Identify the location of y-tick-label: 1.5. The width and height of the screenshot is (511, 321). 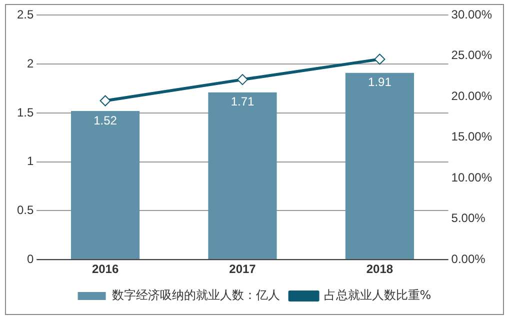
(25, 112).